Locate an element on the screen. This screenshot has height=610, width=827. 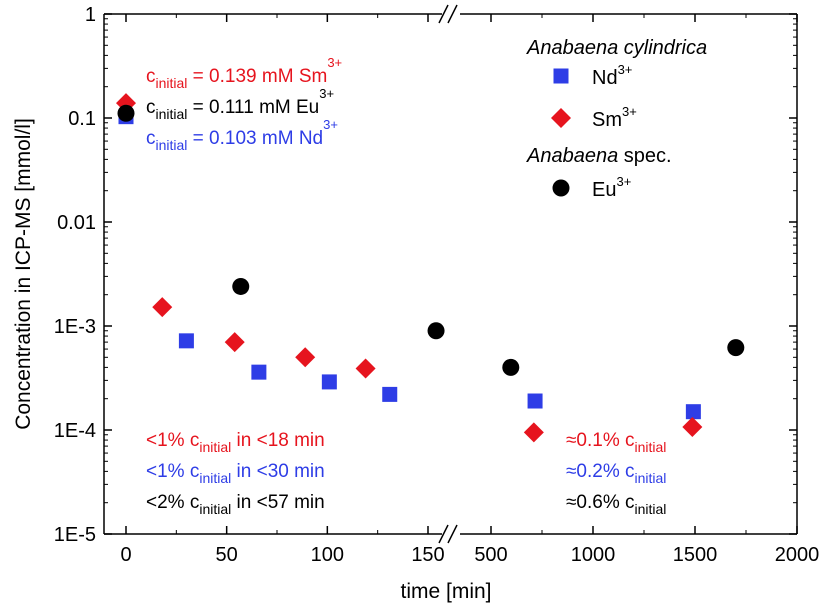
x-tick-label: 500 is located at coordinates (490, 555).